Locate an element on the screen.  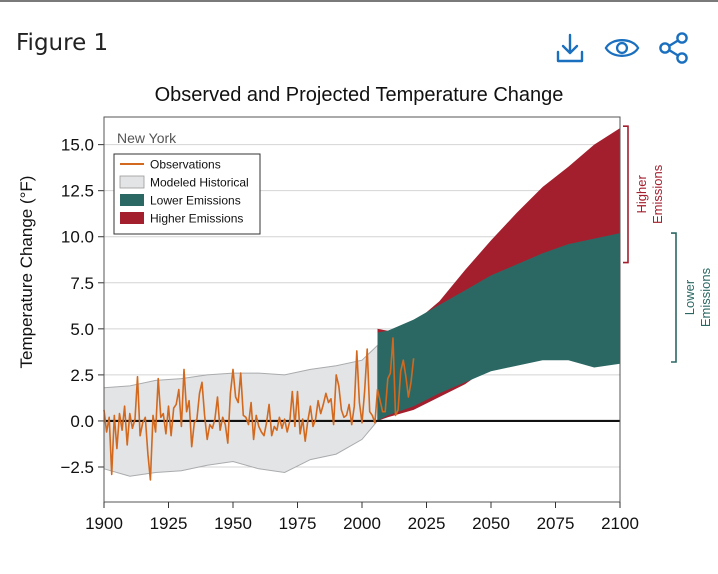
top-divider is located at coordinates (359, 1).